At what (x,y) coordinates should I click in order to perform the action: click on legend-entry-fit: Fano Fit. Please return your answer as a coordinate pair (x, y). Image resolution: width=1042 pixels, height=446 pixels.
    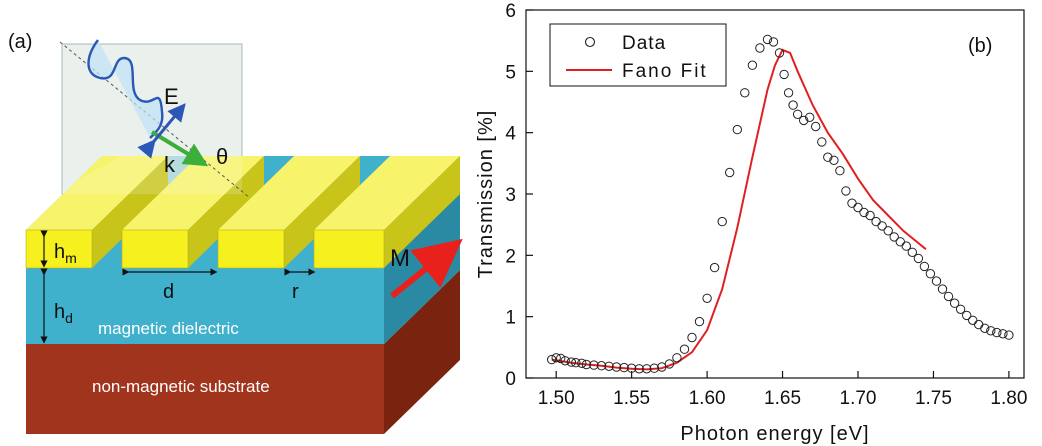
    Looking at the image, I should click on (665, 71).